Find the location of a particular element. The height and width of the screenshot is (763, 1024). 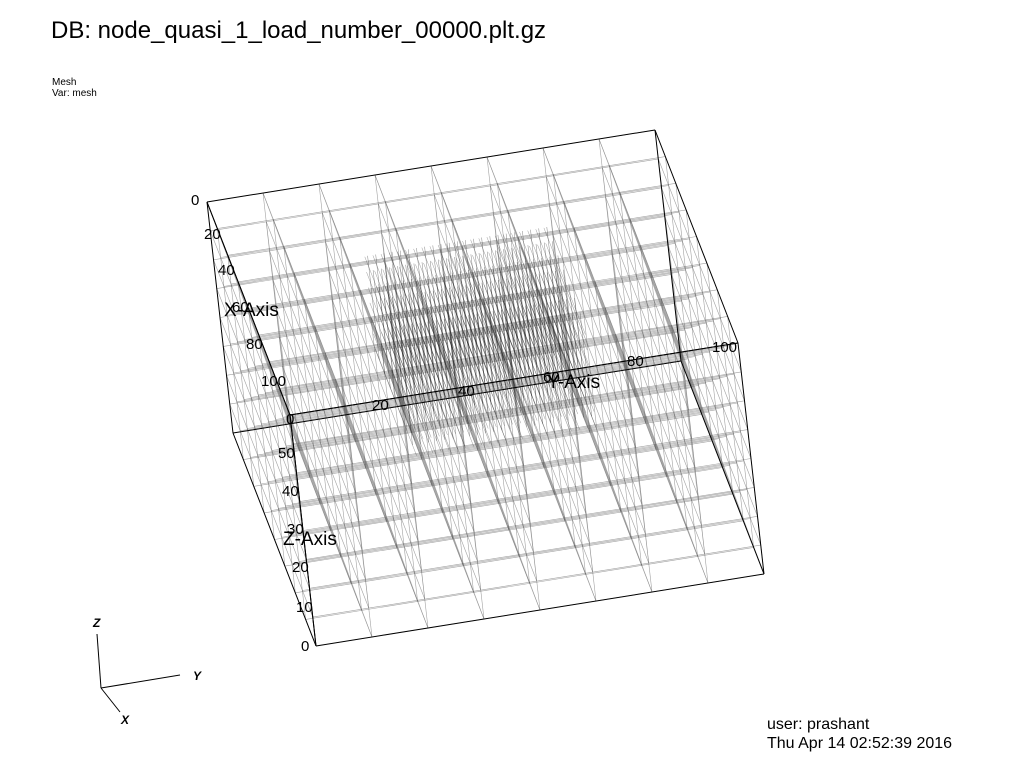

orientation-triad: Z Y X is located at coordinates (147, 671).